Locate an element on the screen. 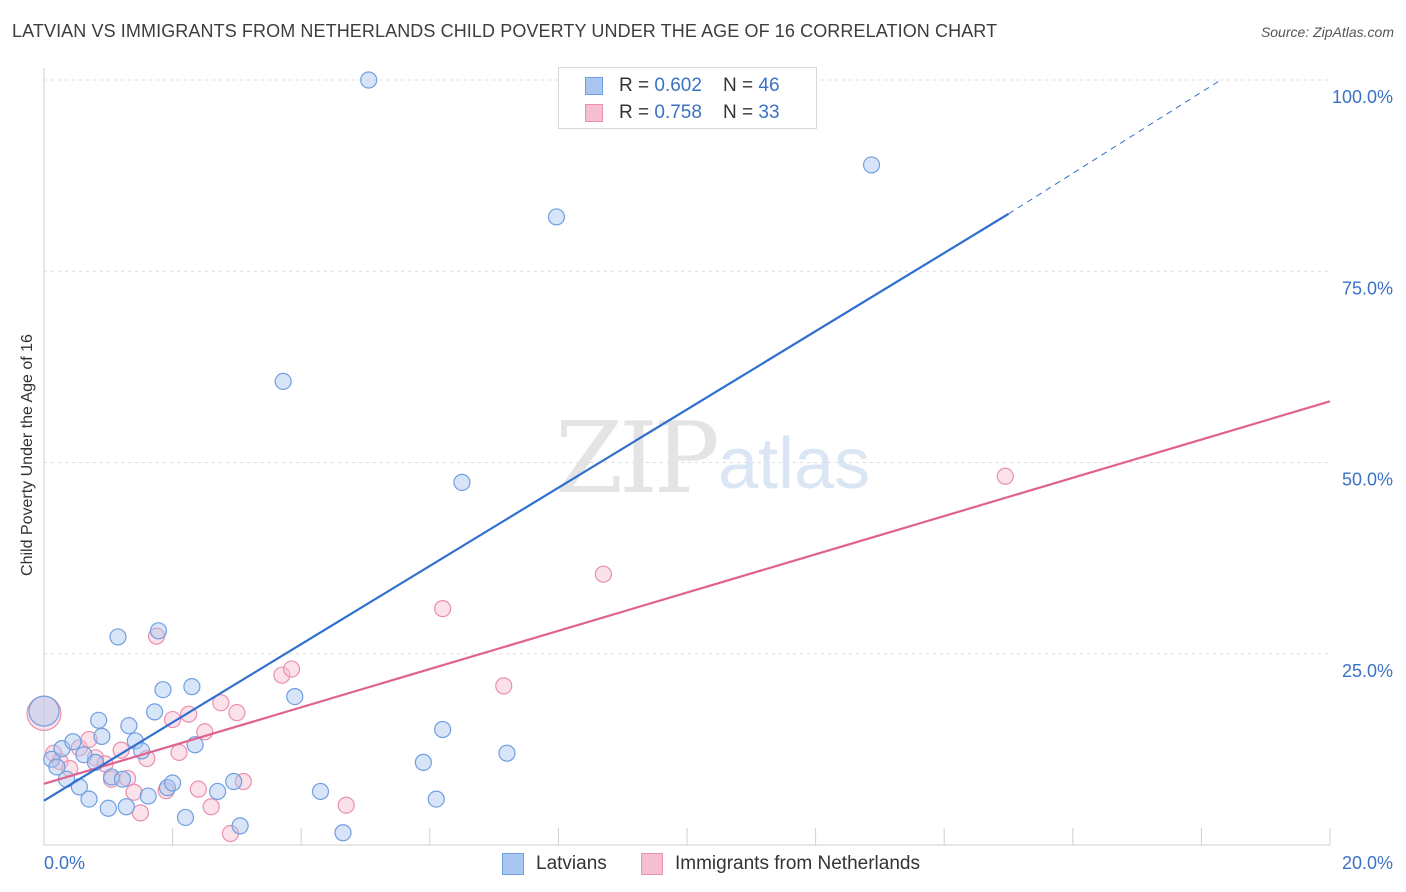 Image resolution: width=1406 pixels, height=892 pixels. latvians-legend-swatch is located at coordinates (513, 864).